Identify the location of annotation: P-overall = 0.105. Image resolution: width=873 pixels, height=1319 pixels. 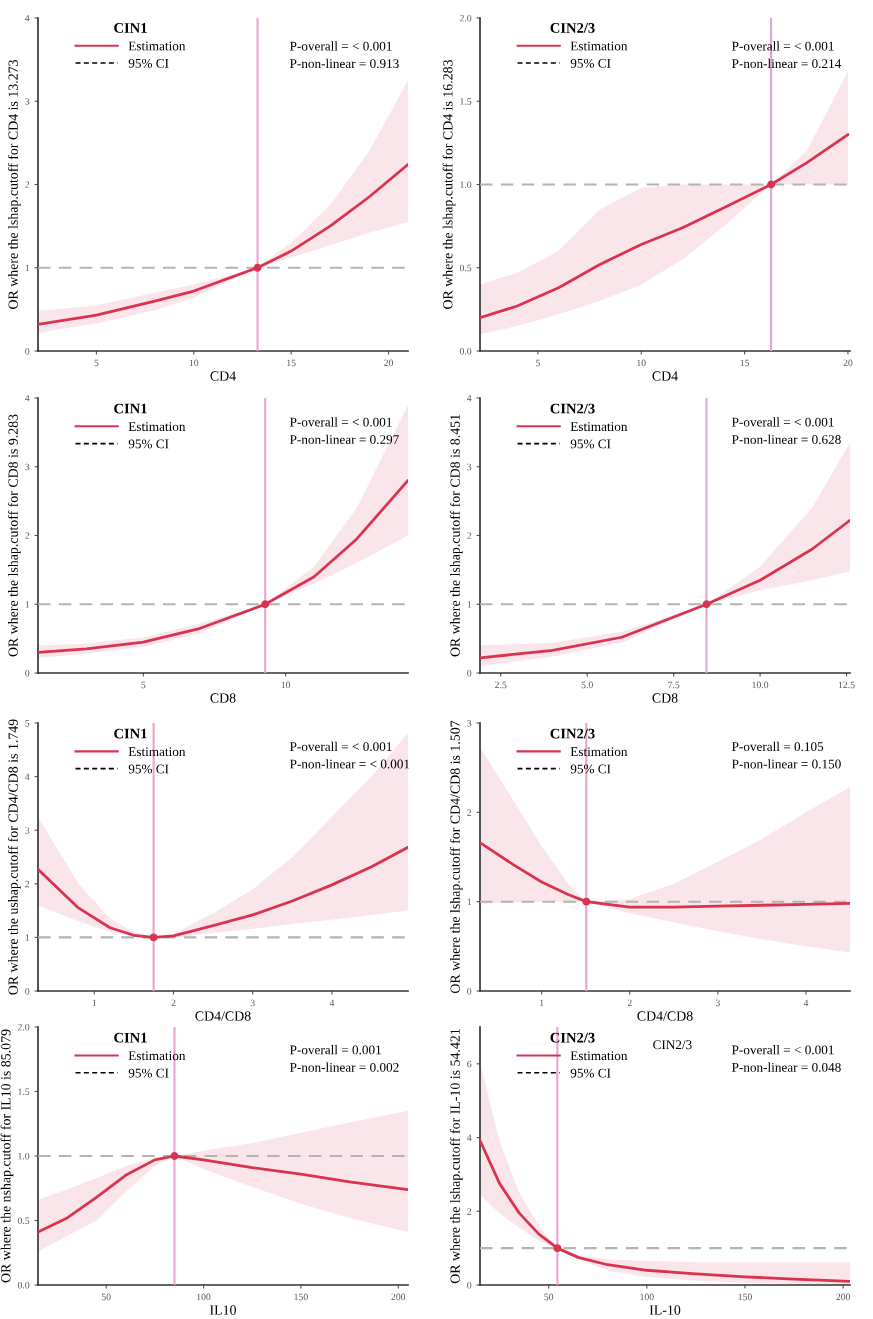
(777, 746).